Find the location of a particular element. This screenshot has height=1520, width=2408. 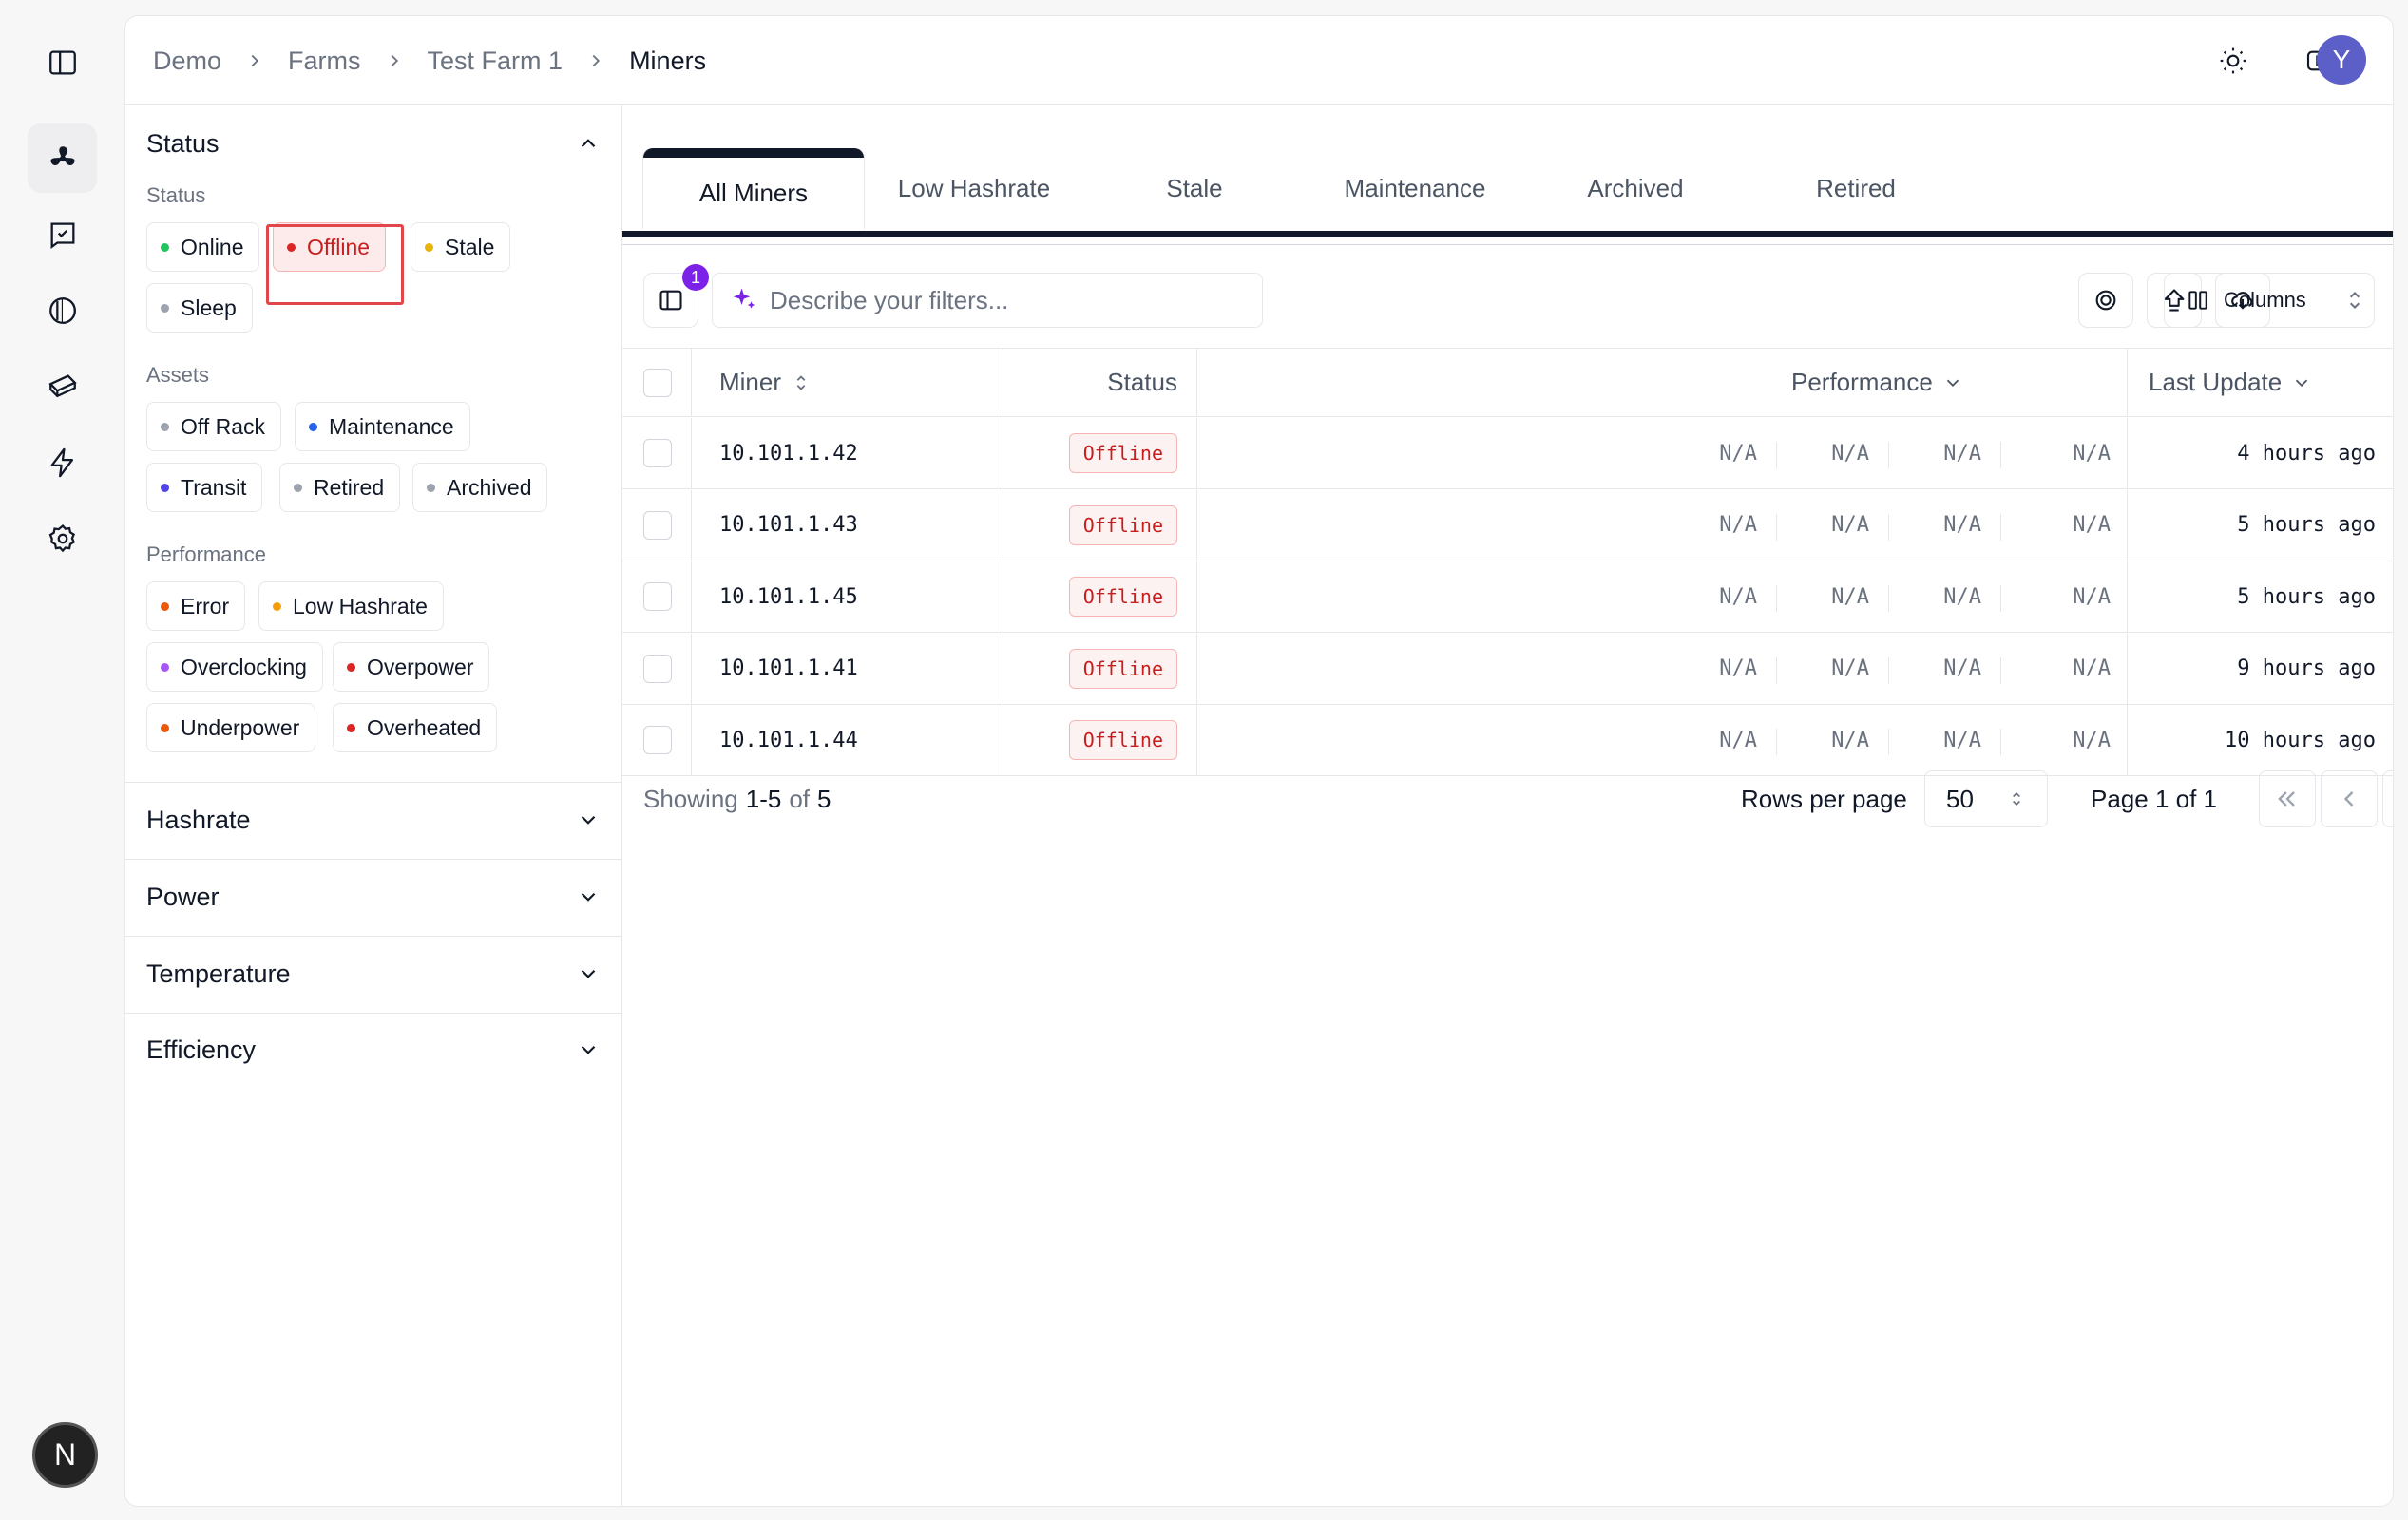

filter-search-box is located at coordinates (987, 300).